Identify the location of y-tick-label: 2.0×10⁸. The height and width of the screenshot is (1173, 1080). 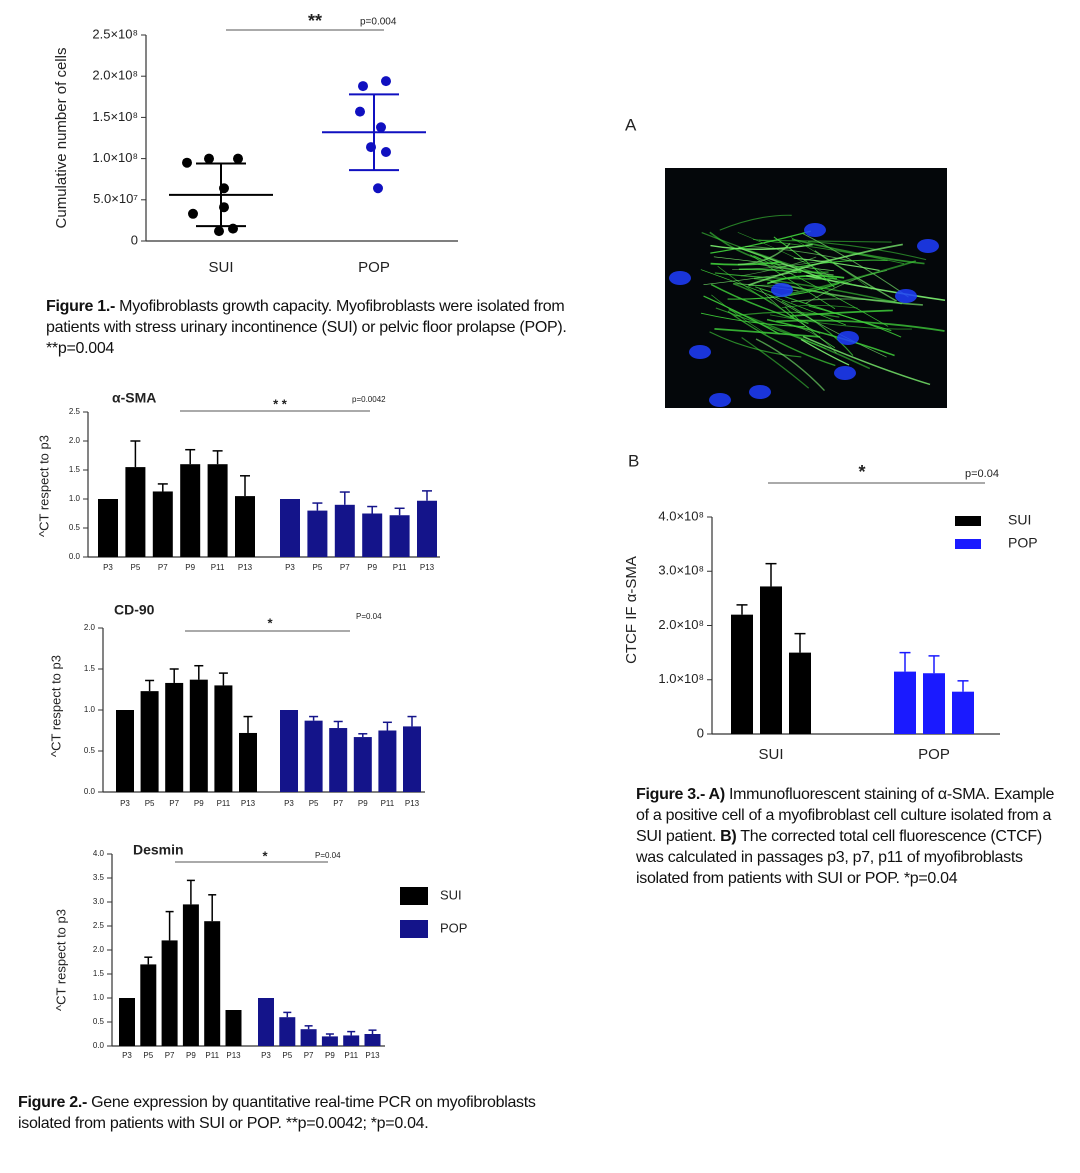
(681, 624).